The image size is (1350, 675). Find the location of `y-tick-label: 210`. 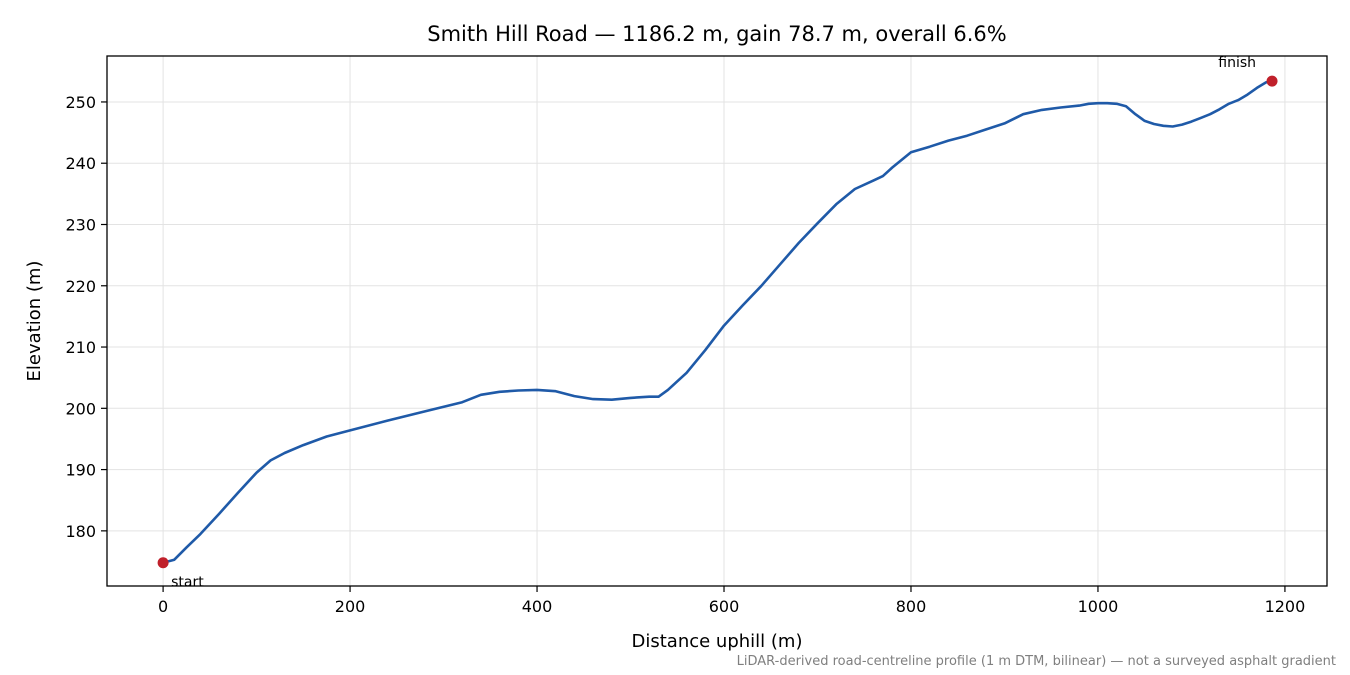

y-tick-label: 210 is located at coordinates (80, 347).